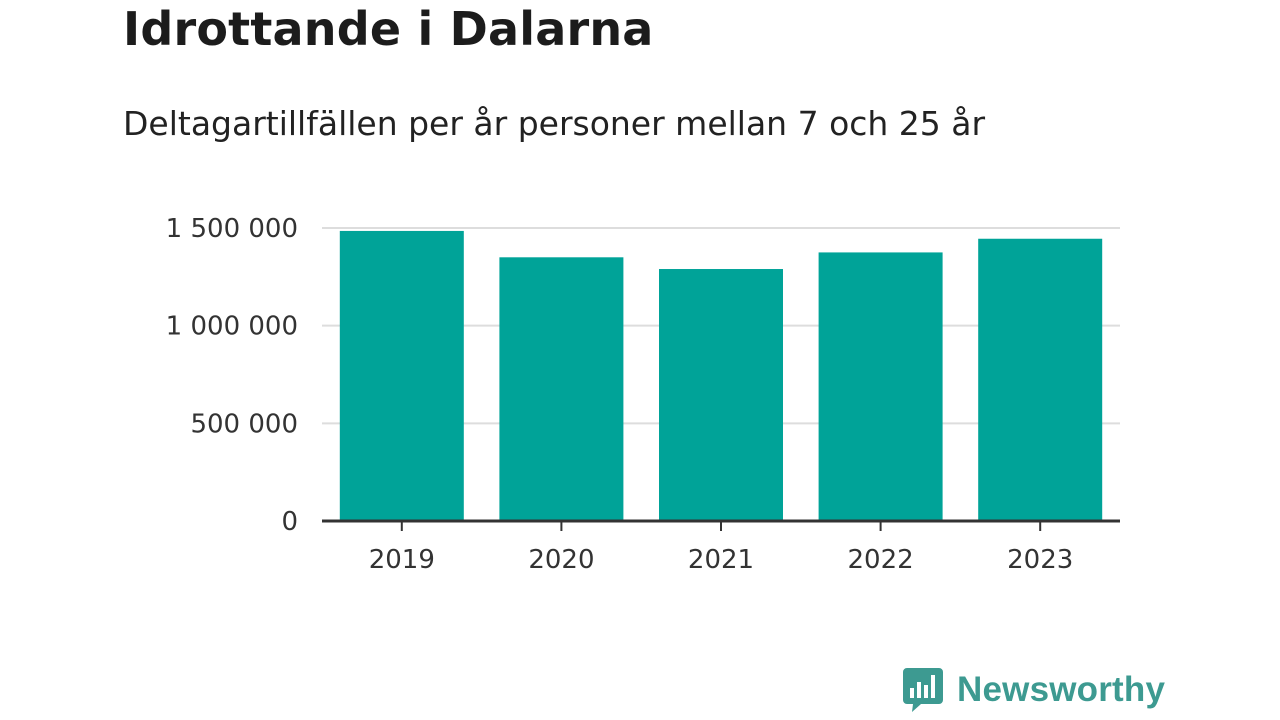  What do you see at coordinates (388, 29) in the screenshot?
I see `chart-title: Idrottande i Dalarna` at bounding box center [388, 29].